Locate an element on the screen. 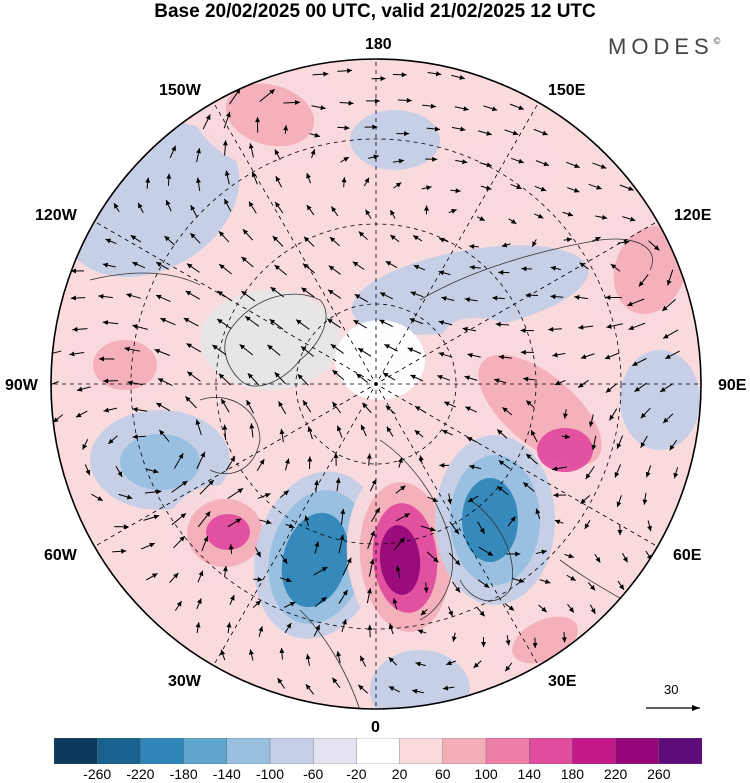 Image resolution: width=750 pixels, height=783 pixels. colorbar-tick-label: -180 is located at coordinates (183, 774).